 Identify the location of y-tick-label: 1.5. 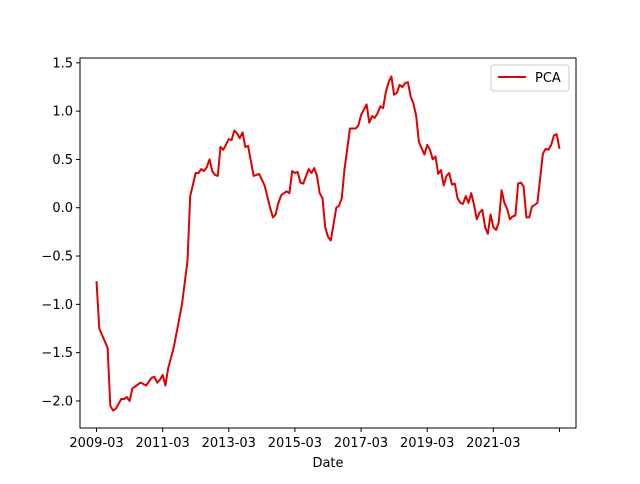
(62, 63).